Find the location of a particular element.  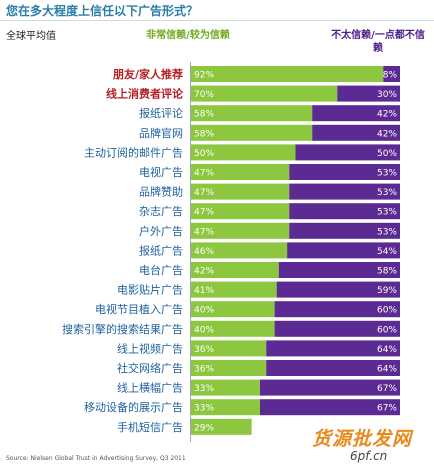

category-label: 电视节目植入广告 is located at coordinates (139, 309).